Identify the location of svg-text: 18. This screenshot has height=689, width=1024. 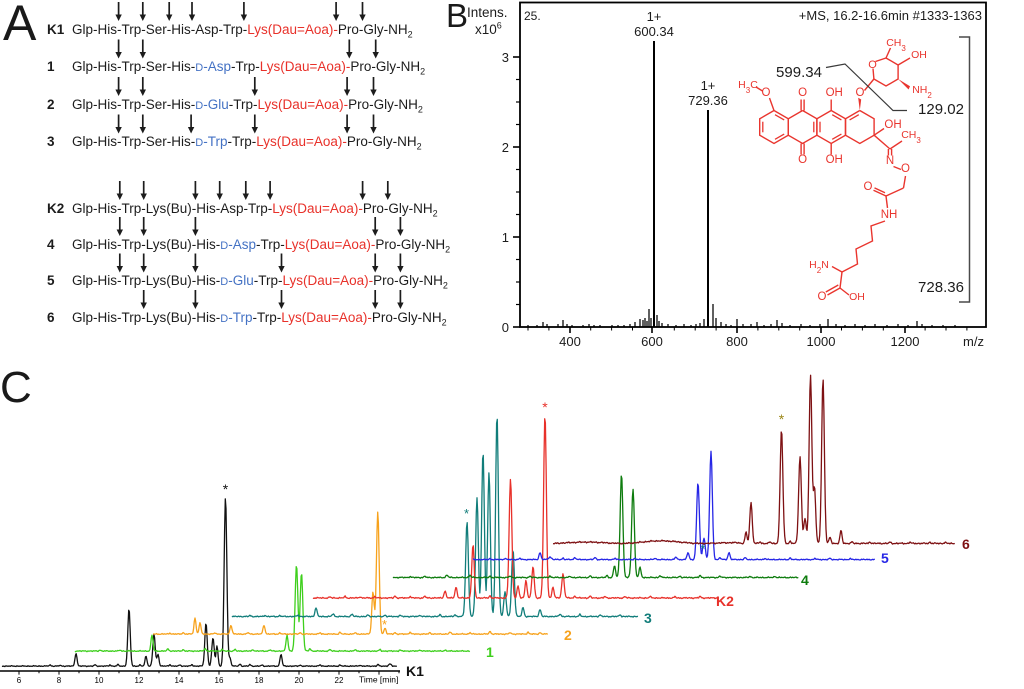
(259, 680).